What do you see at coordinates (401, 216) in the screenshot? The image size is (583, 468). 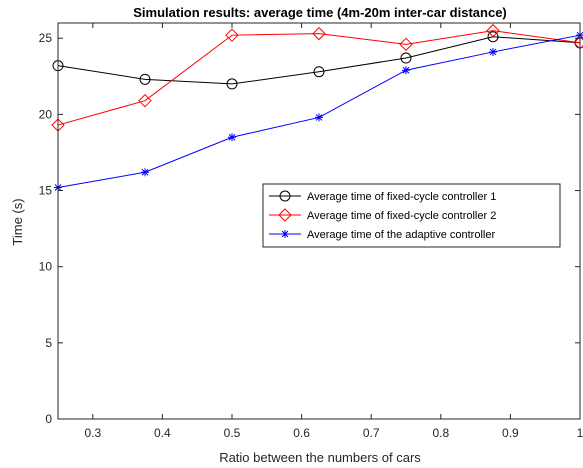 I see `legend-label: Average time of fixed-cycle controller 2` at bounding box center [401, 216].